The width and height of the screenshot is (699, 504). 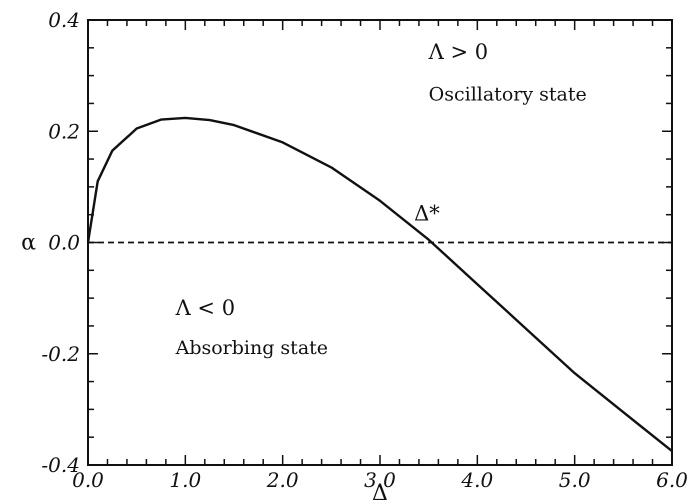 I want to click on y-tick-label: -0.2, so click(x=60, y=354).